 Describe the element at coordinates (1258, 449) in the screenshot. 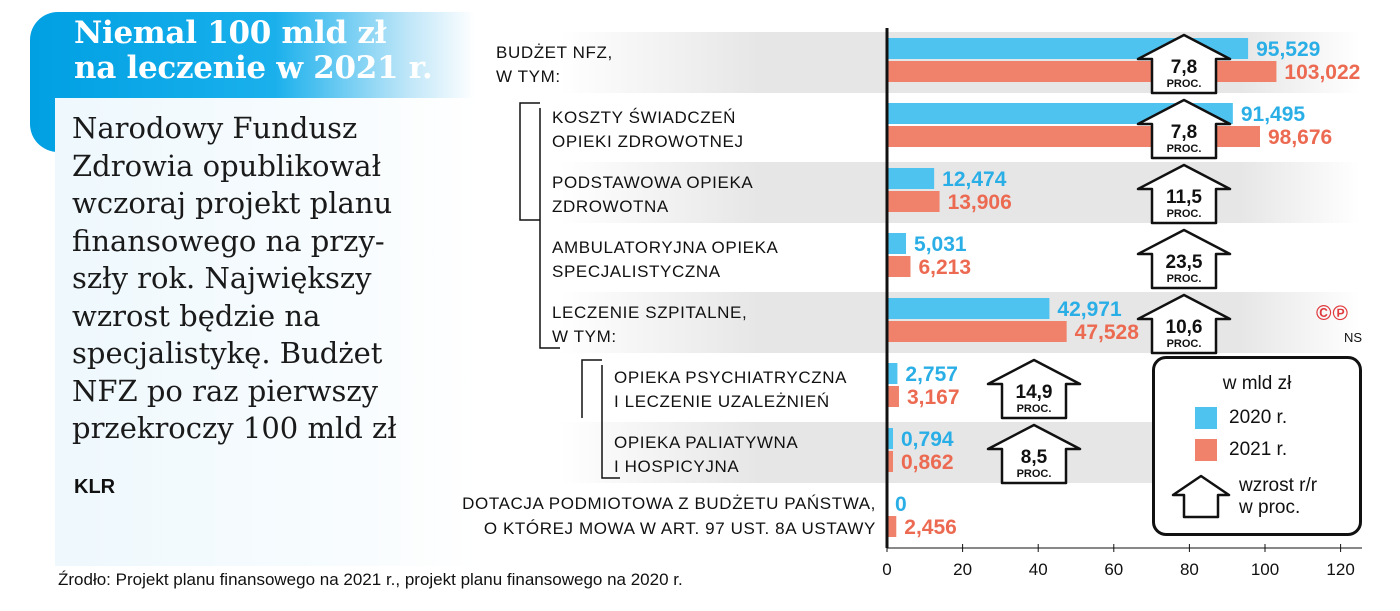

I see `legend-label-2021: 2021 r.` at that location.